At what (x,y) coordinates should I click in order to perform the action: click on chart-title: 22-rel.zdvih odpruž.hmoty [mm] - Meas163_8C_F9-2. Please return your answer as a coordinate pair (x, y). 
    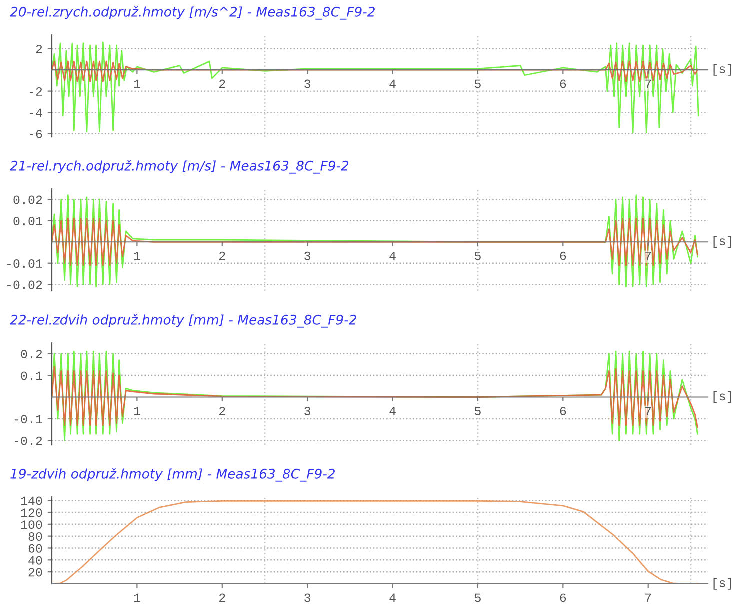
    Looking at the image, I should click on (183, 321).